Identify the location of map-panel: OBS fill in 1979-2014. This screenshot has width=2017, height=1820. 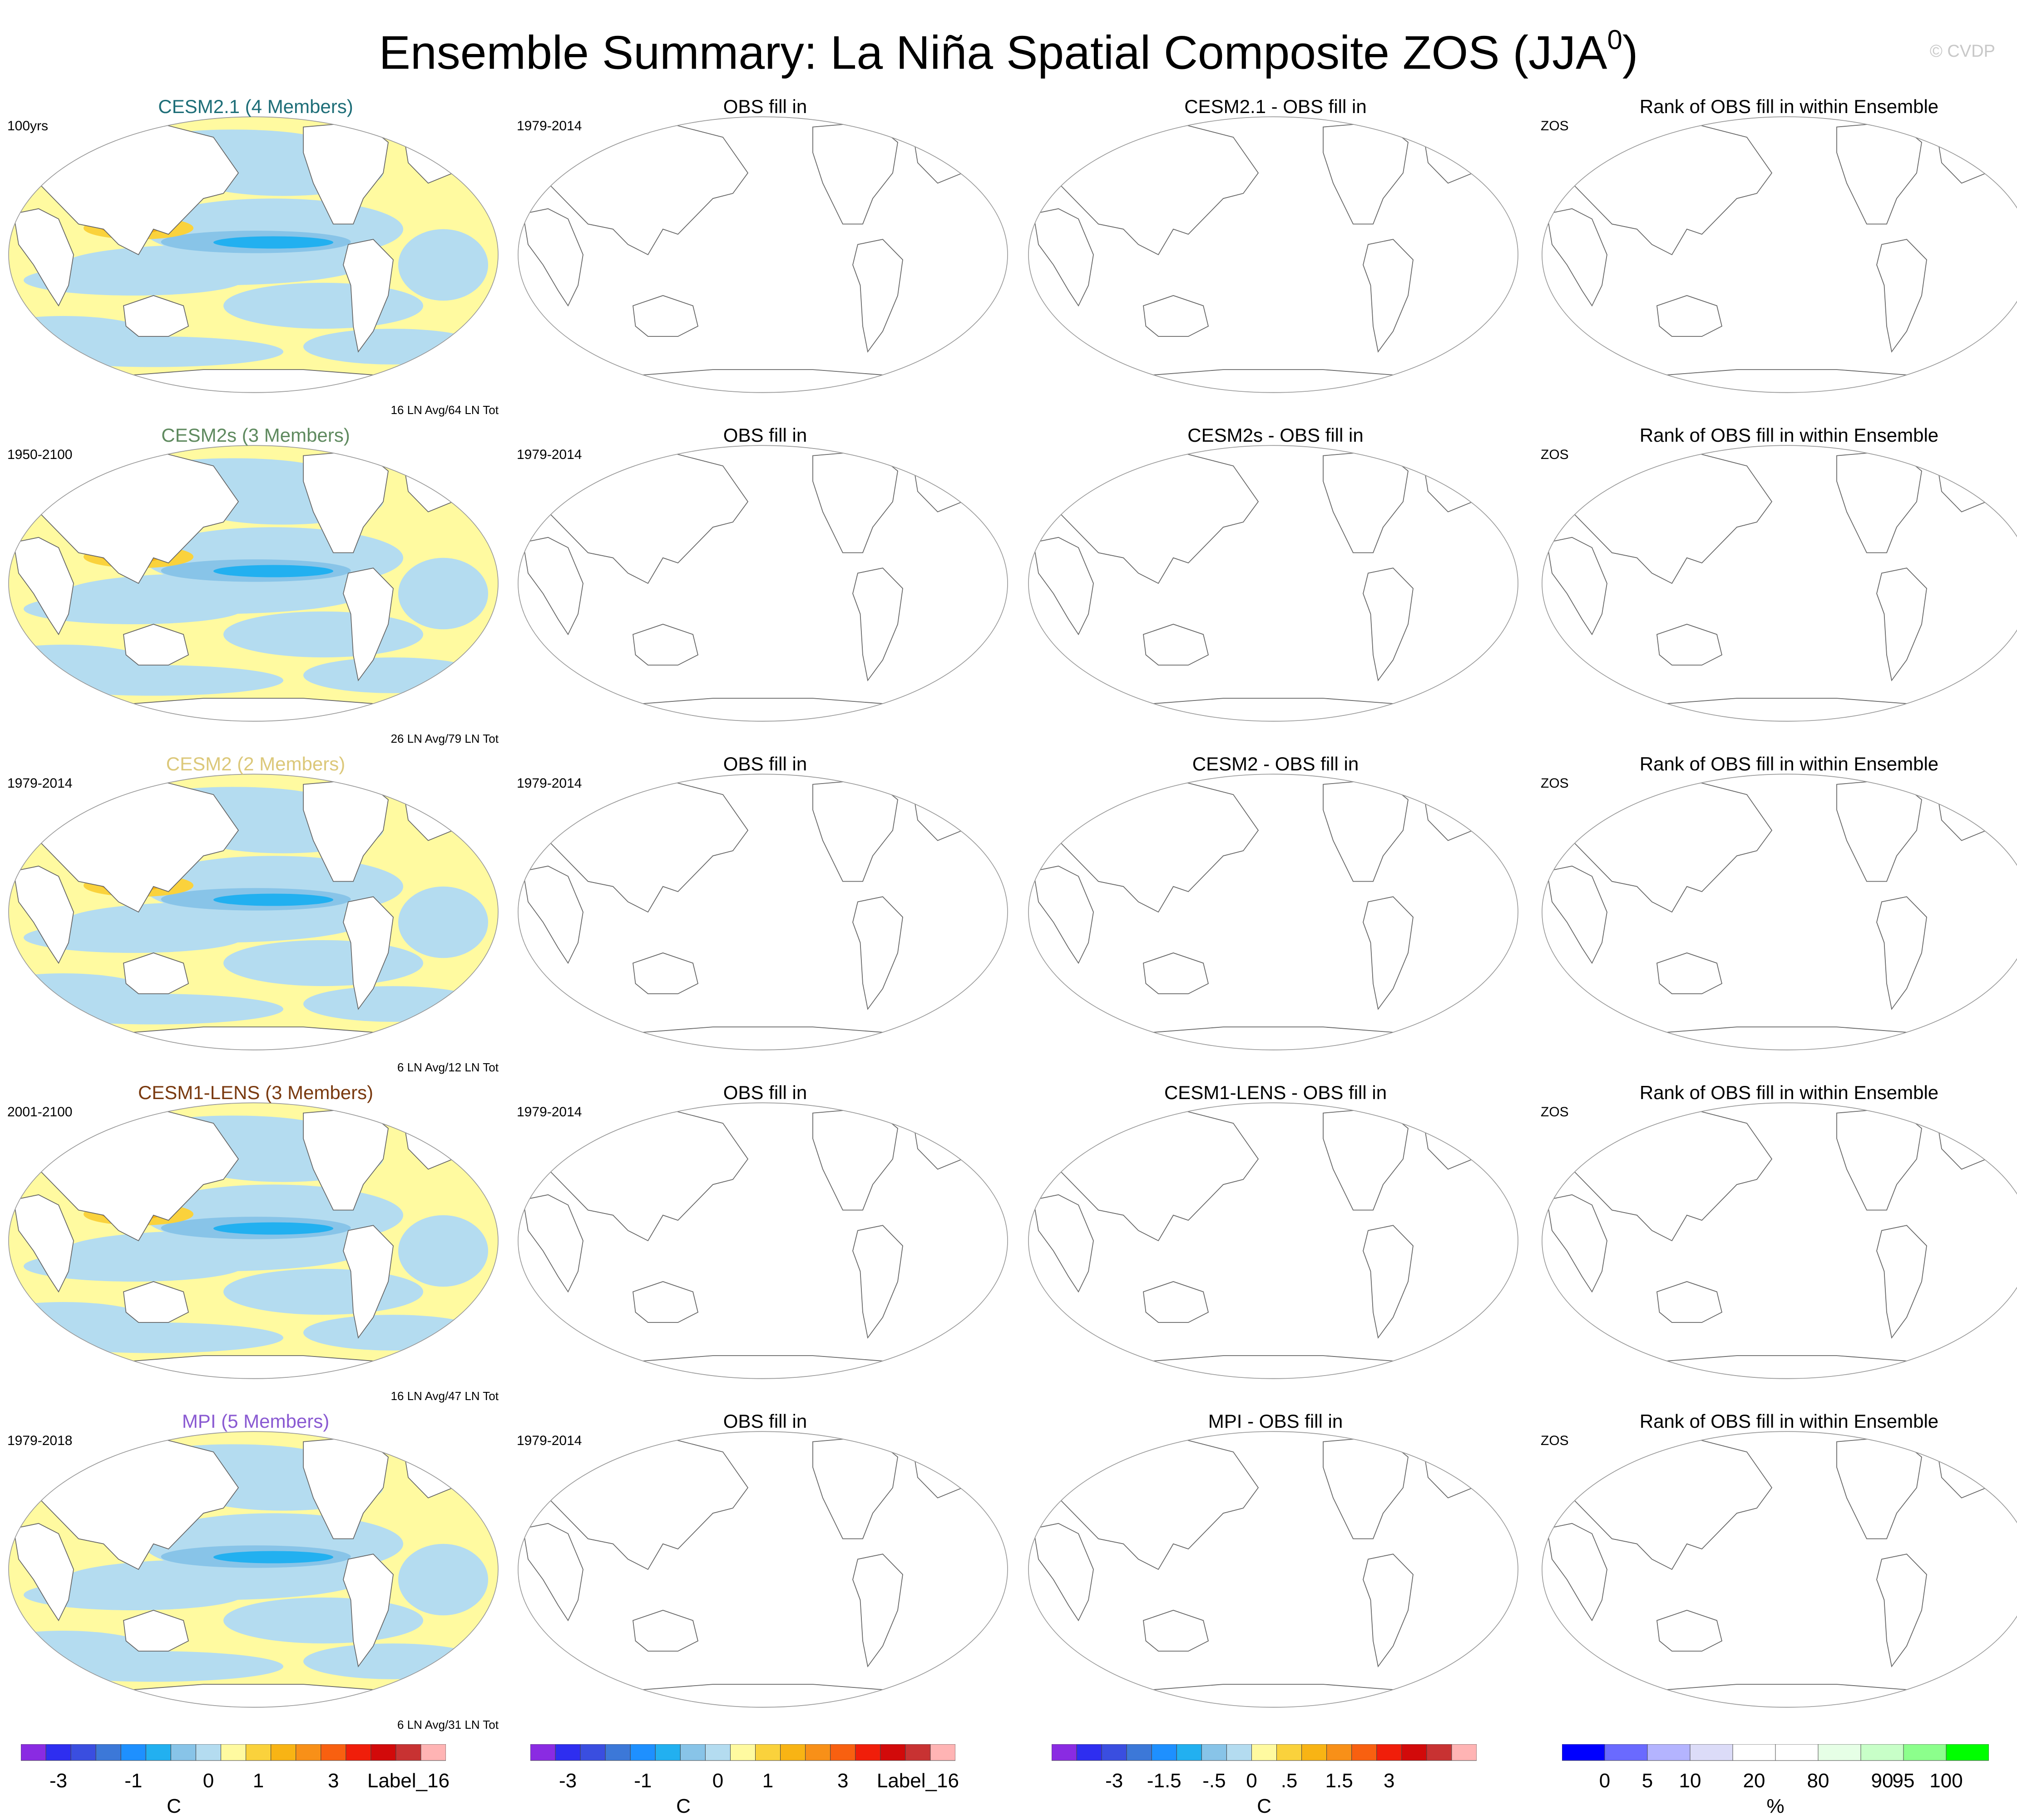
(765, 260).